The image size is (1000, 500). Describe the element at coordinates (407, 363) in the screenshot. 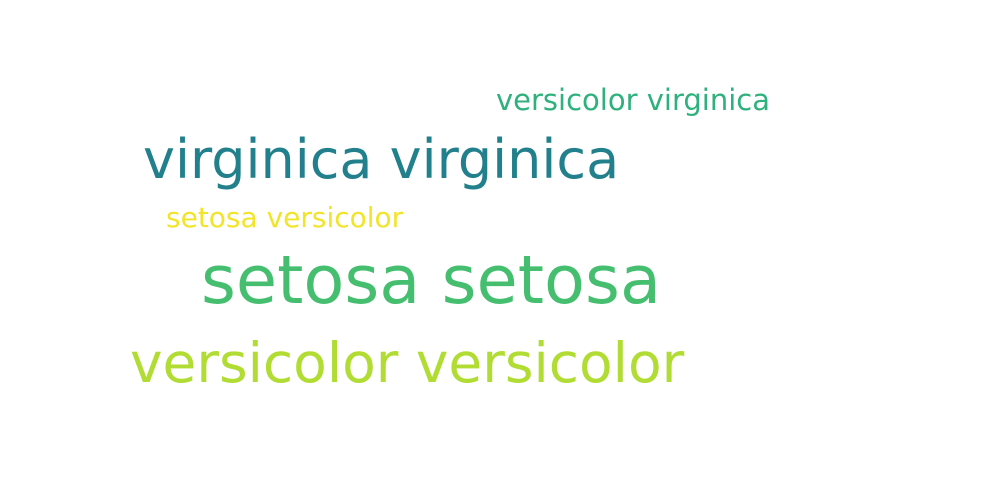

I see `word-versicolor-versicolor: versicolor versicolor` at that location.